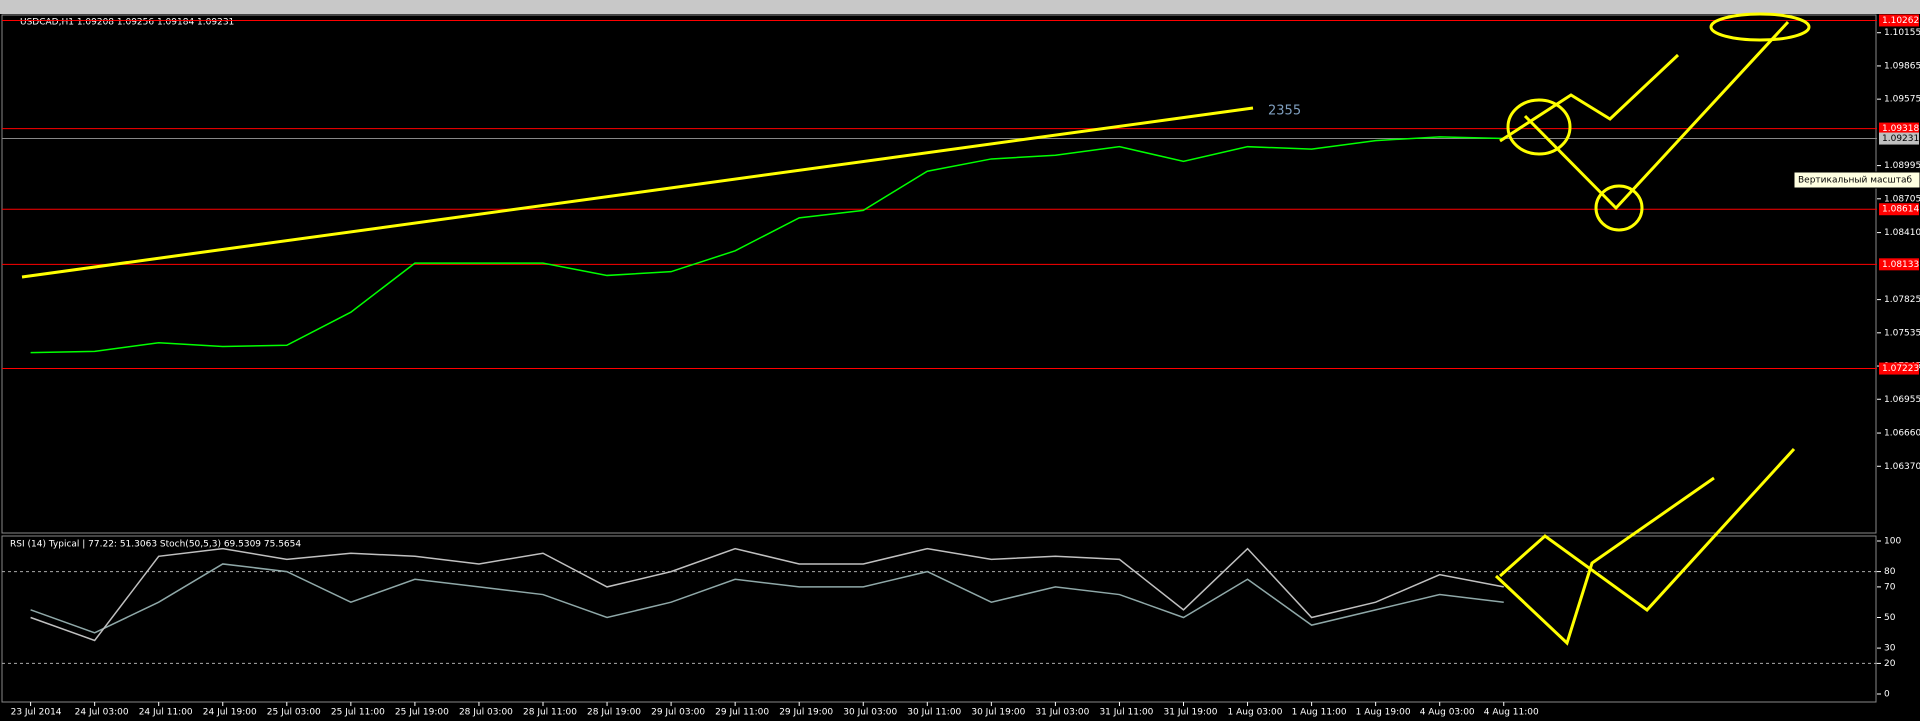  What do you see at coordinates (550, 713) in the screenshot?
I see `x-tick-label: 28 Jul 11:00` at bounding box center [550, 713].